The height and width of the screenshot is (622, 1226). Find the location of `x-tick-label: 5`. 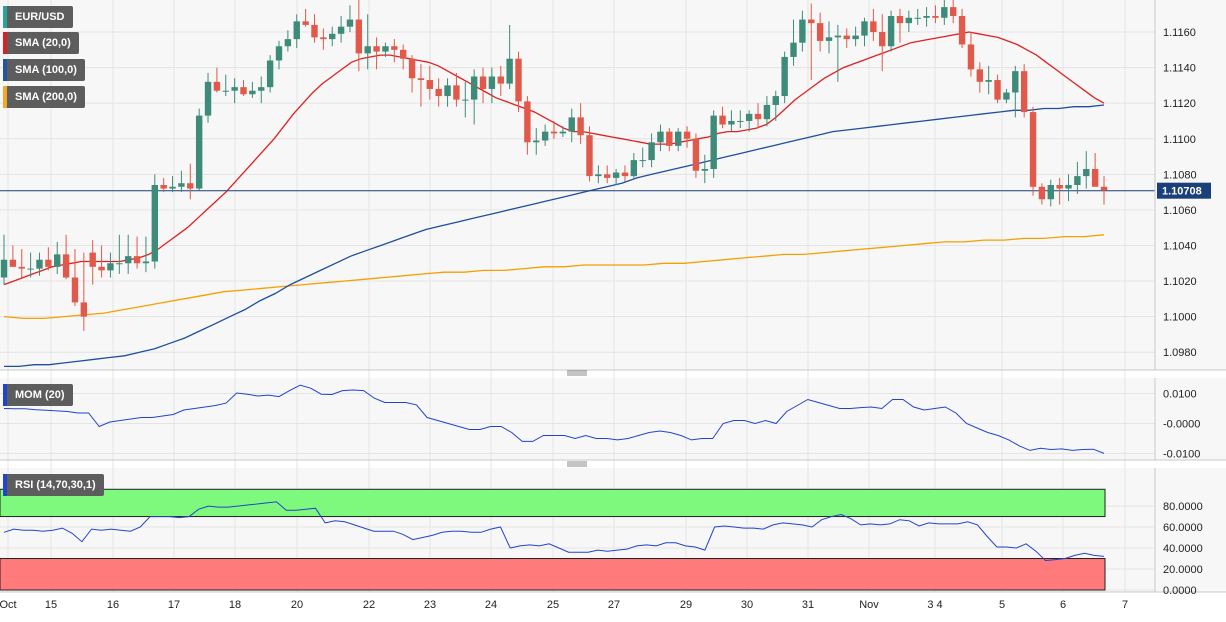

x-tick-label: 5 is located at coordinates (1002, 605).